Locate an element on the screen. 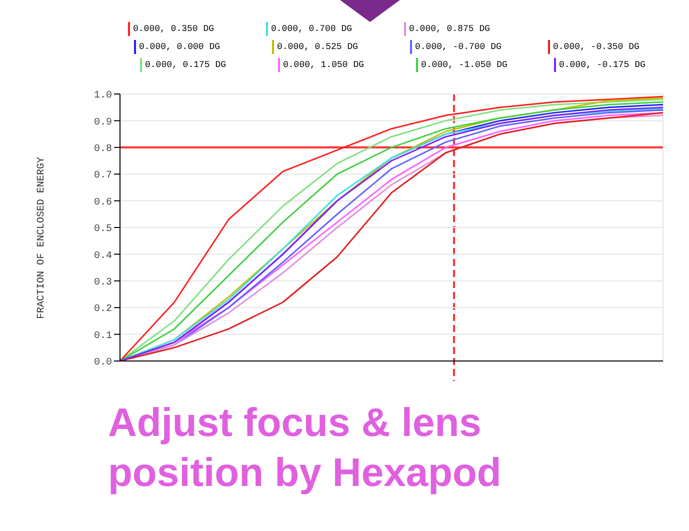  y-tick-label: 0.3 is located at coordinates (103, 282).